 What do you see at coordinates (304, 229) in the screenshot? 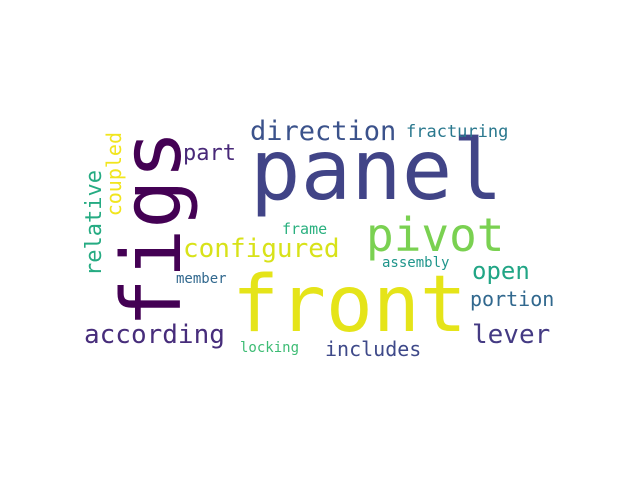
I see `word-frame: frame` at bounding box center [304, 229].